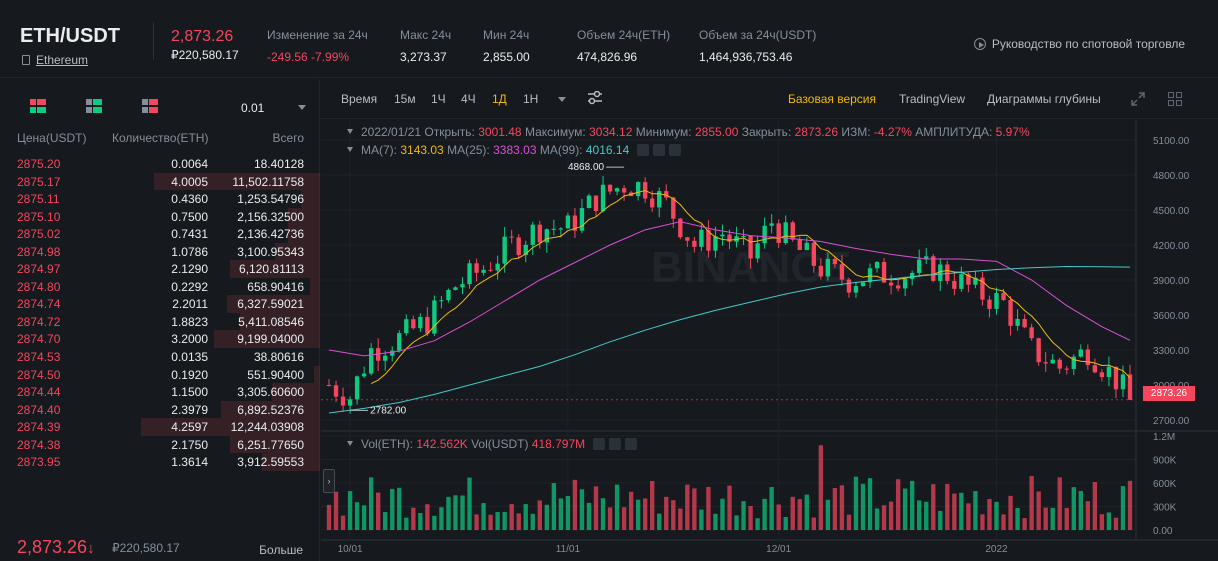 This screenshot has height=561, width=1218. Describe the element at coordinates (778, 549) in the screenshot. I see `time-tick-label: 12/01` at that location.